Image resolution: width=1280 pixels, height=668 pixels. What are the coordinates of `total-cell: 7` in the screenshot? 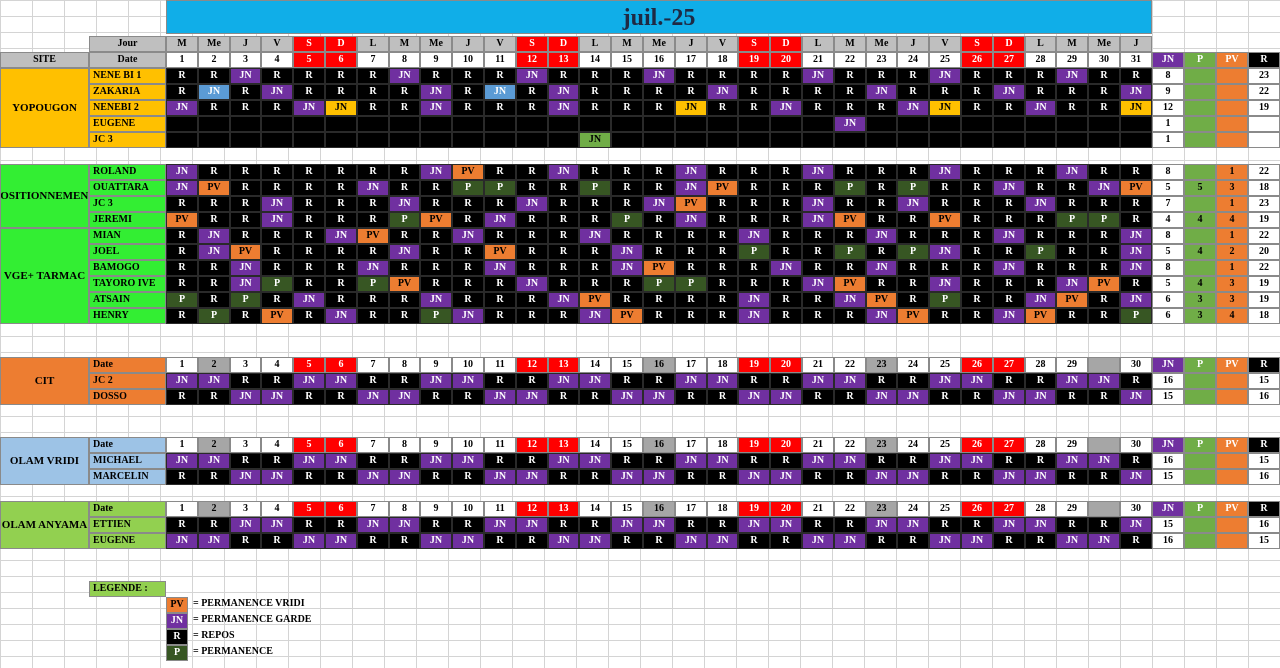 It's located at (1168, 204).